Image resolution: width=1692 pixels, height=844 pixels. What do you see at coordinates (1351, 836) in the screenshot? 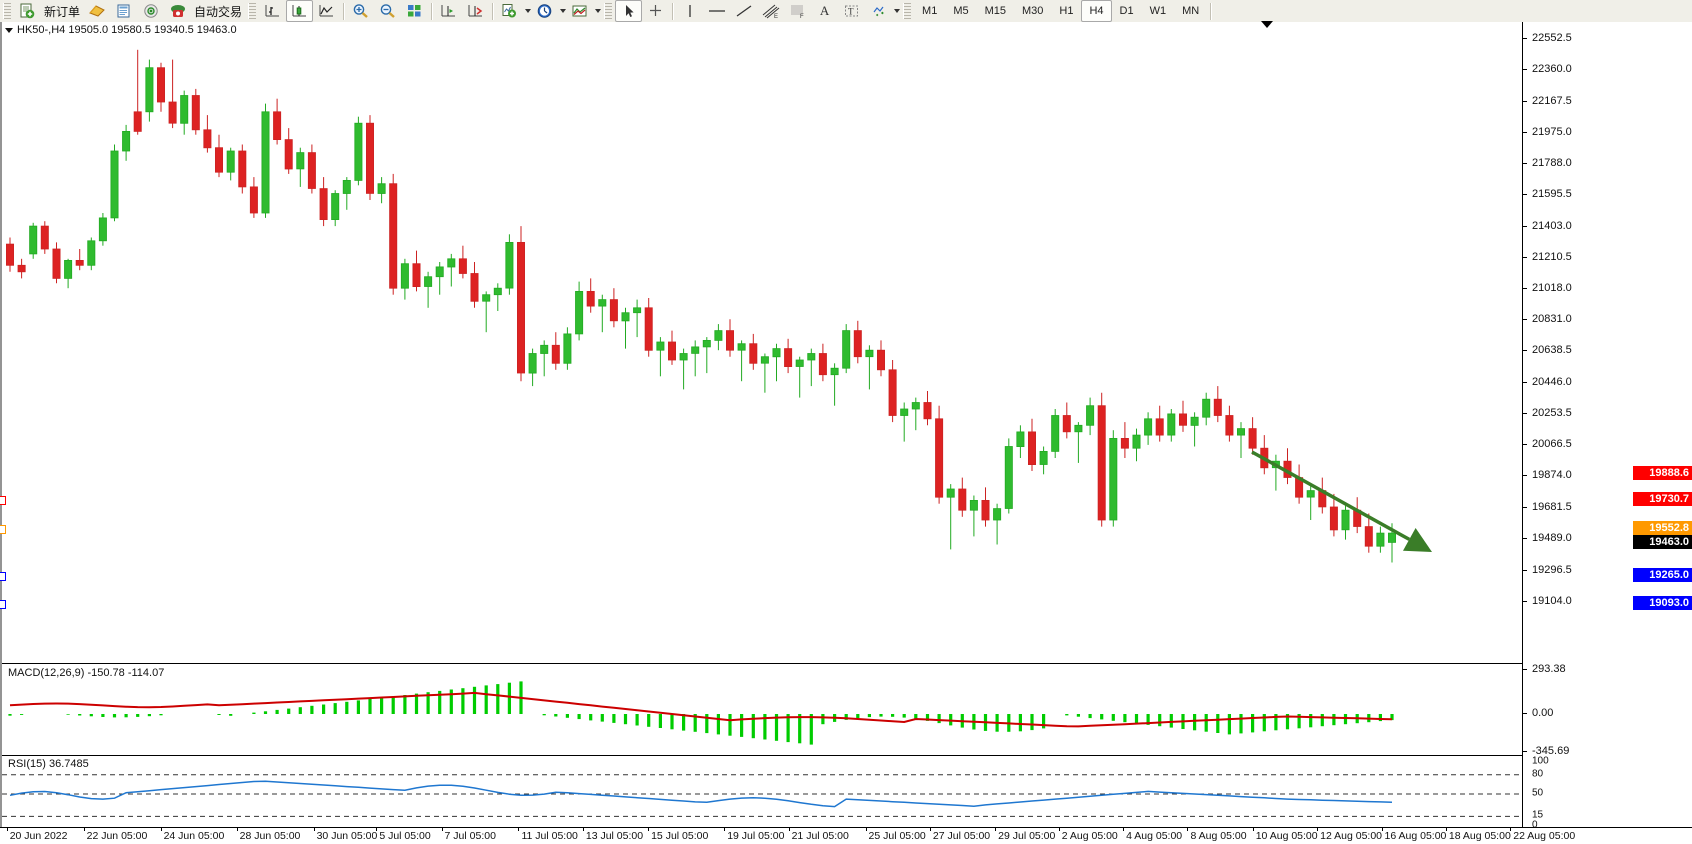
I see `time-tick-label: 12 Aug 05:00` at bounding box center [1351, 836].